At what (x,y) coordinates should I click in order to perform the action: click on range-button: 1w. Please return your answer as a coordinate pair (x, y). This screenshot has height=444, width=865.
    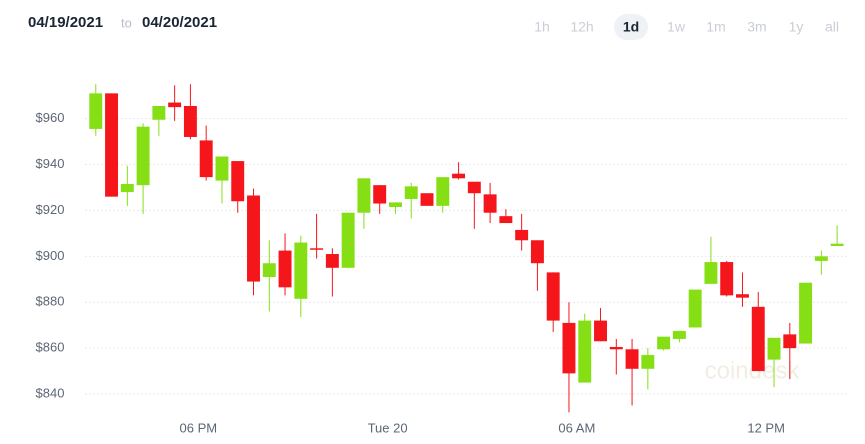
    Looking at the image, I should click on (676, 27).